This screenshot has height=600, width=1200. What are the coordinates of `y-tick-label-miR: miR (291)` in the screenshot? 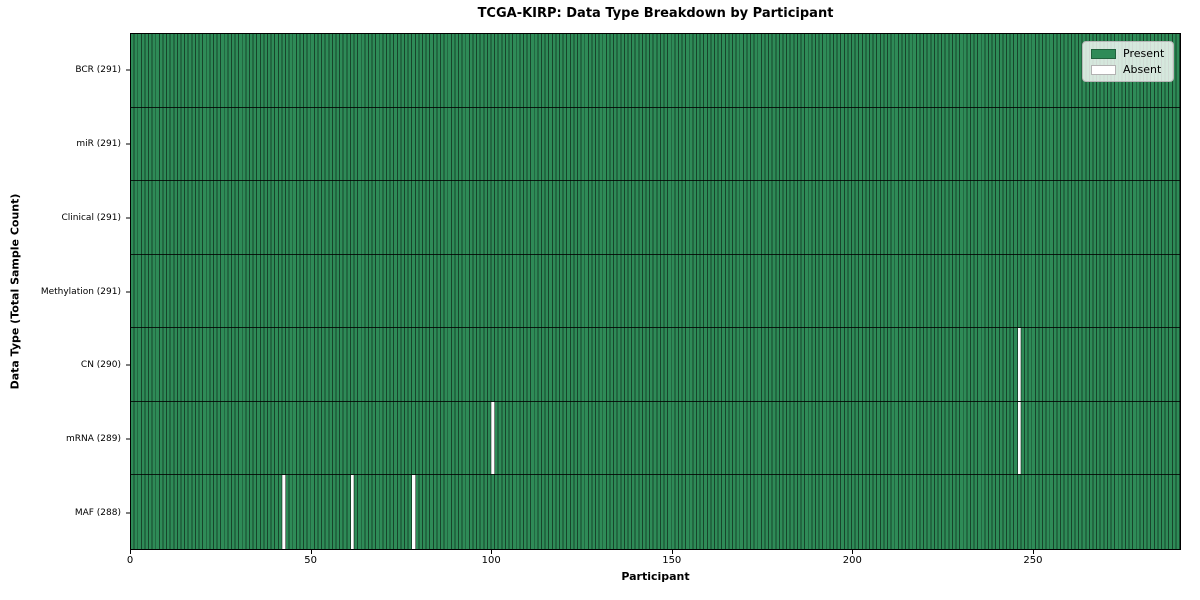 It's located at (98, 143).